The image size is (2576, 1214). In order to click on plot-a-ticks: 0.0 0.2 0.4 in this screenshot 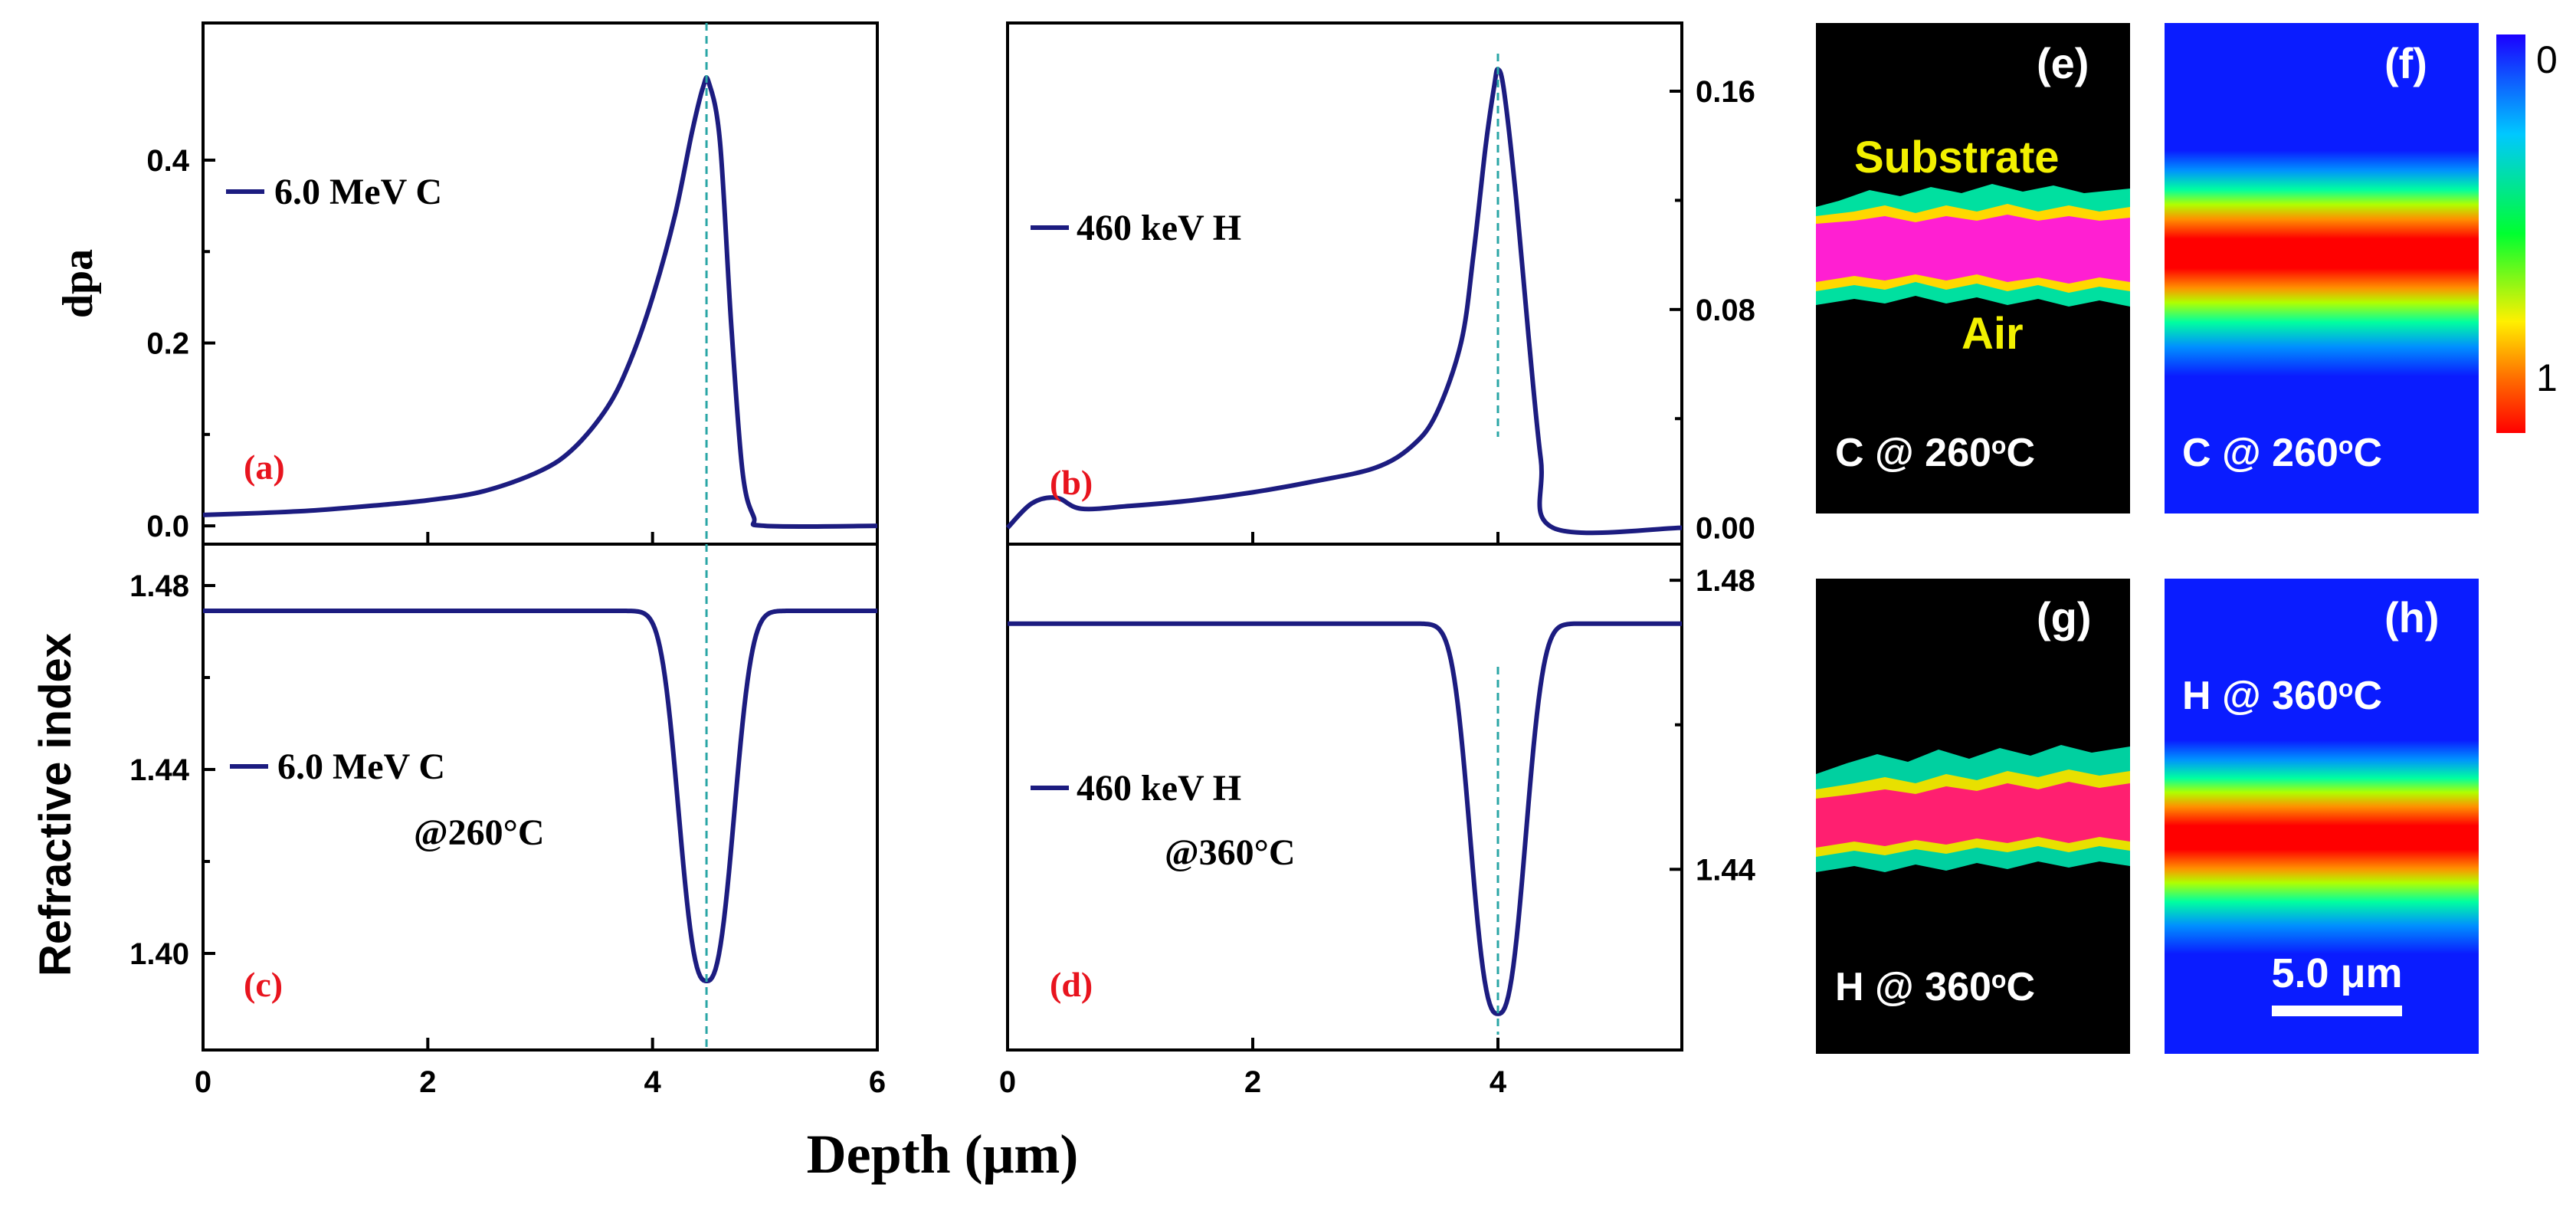, I will do `click(512, 344)`.